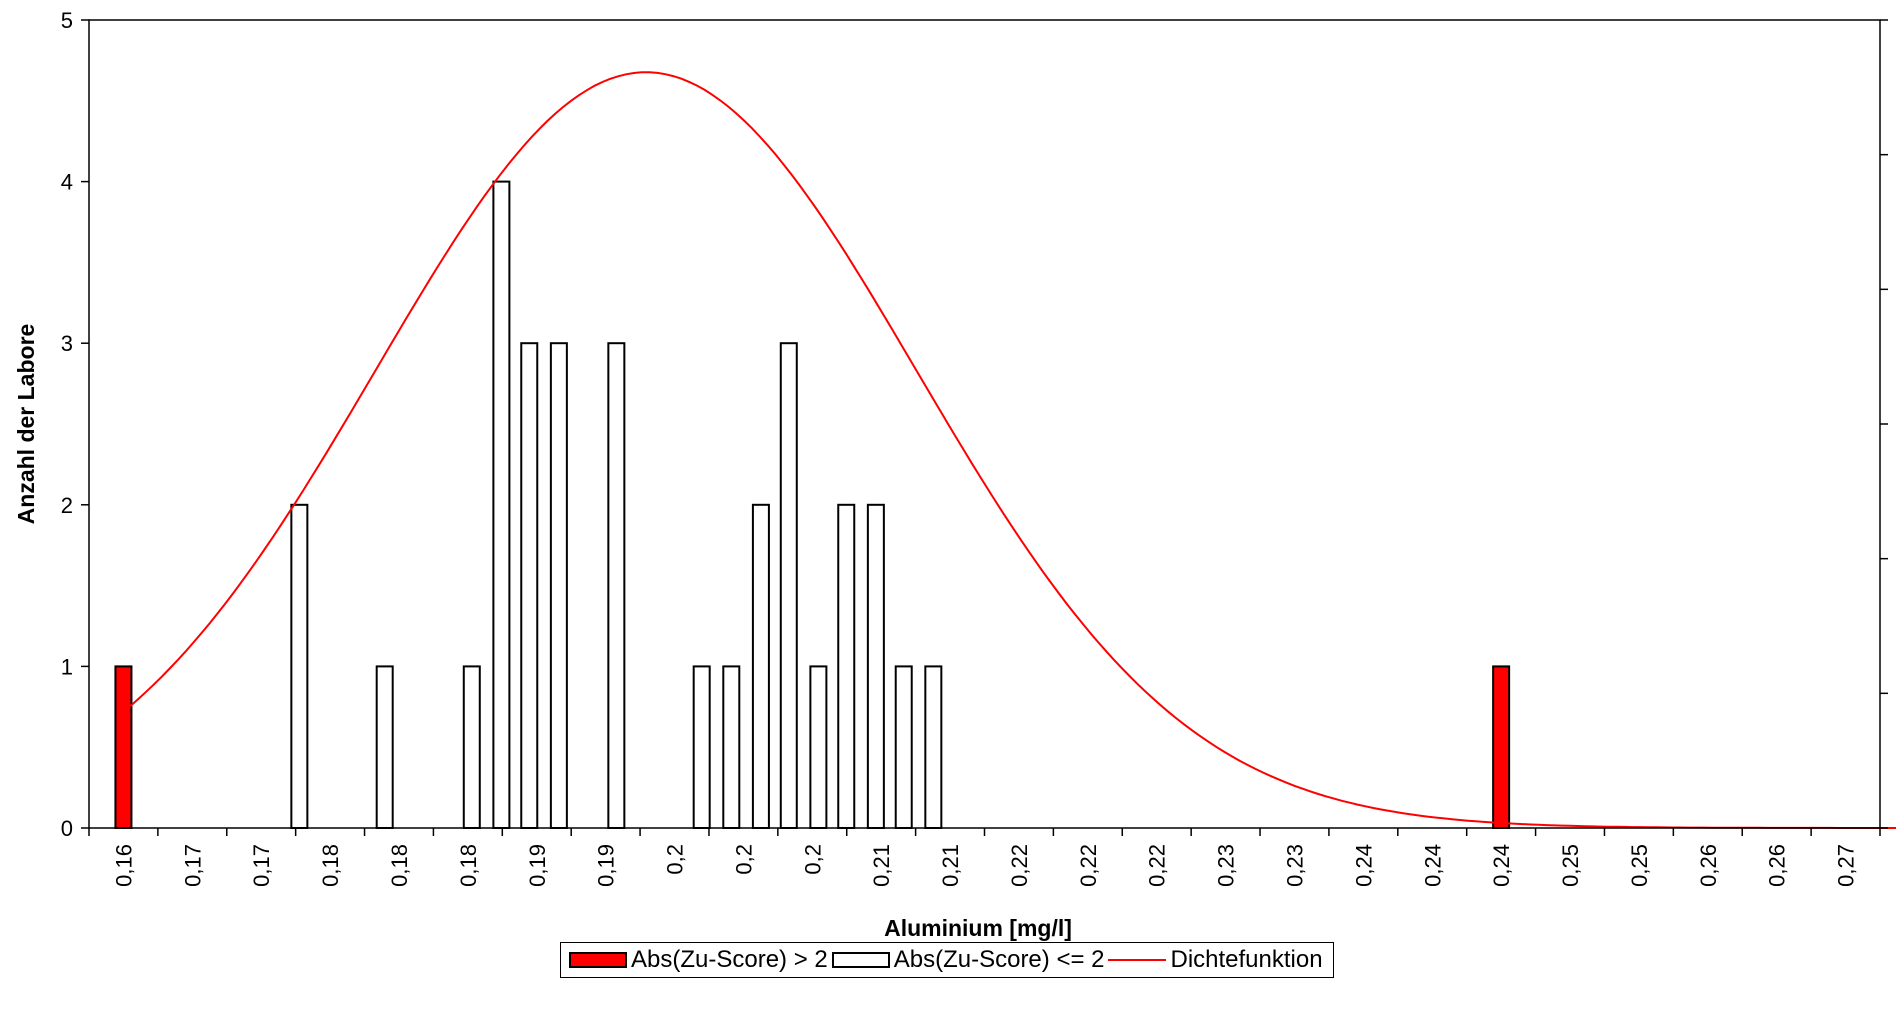 This screenshot has width=1896, height=1013. I want to click on legend-label-outlier: Abs(Zu-Score) > 2, so click(729, 959).